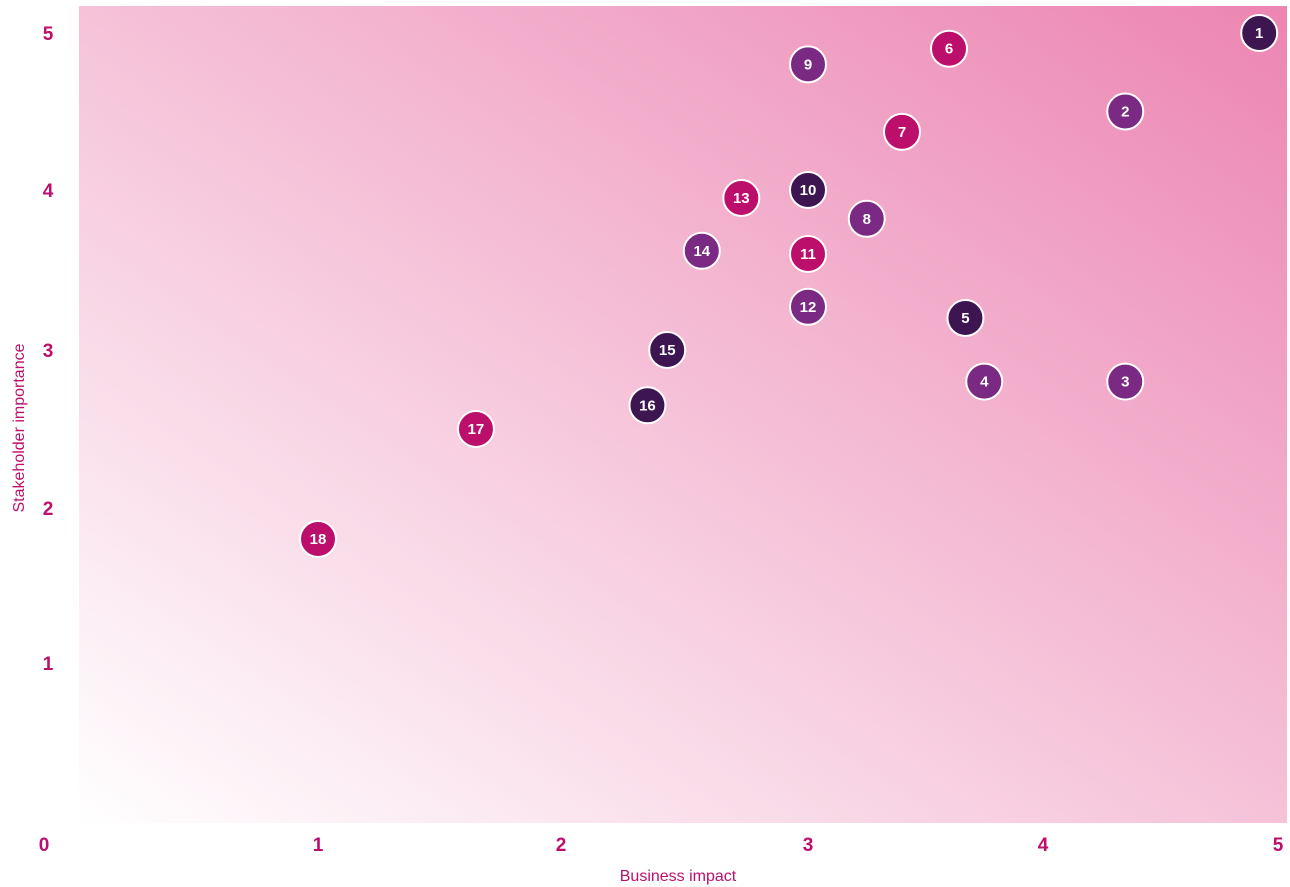 This screenshot has height=887, width=1290. I want to click on data-point-label: 8, so click(867, 219).